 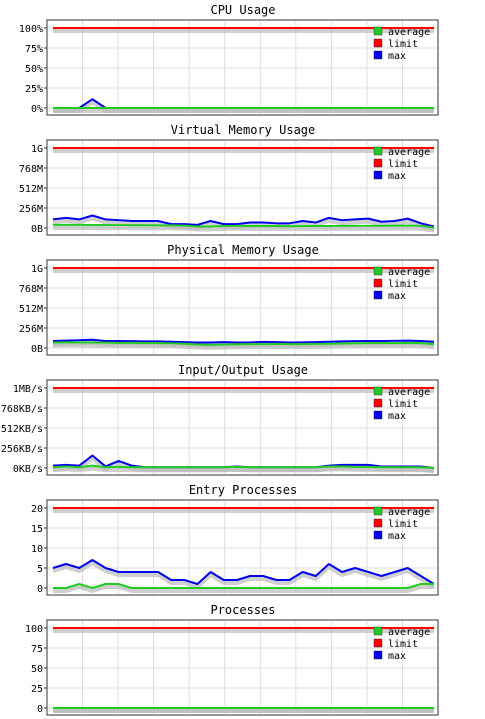 I want to click on y-tick-label: 25, so click(x=37, y=689).